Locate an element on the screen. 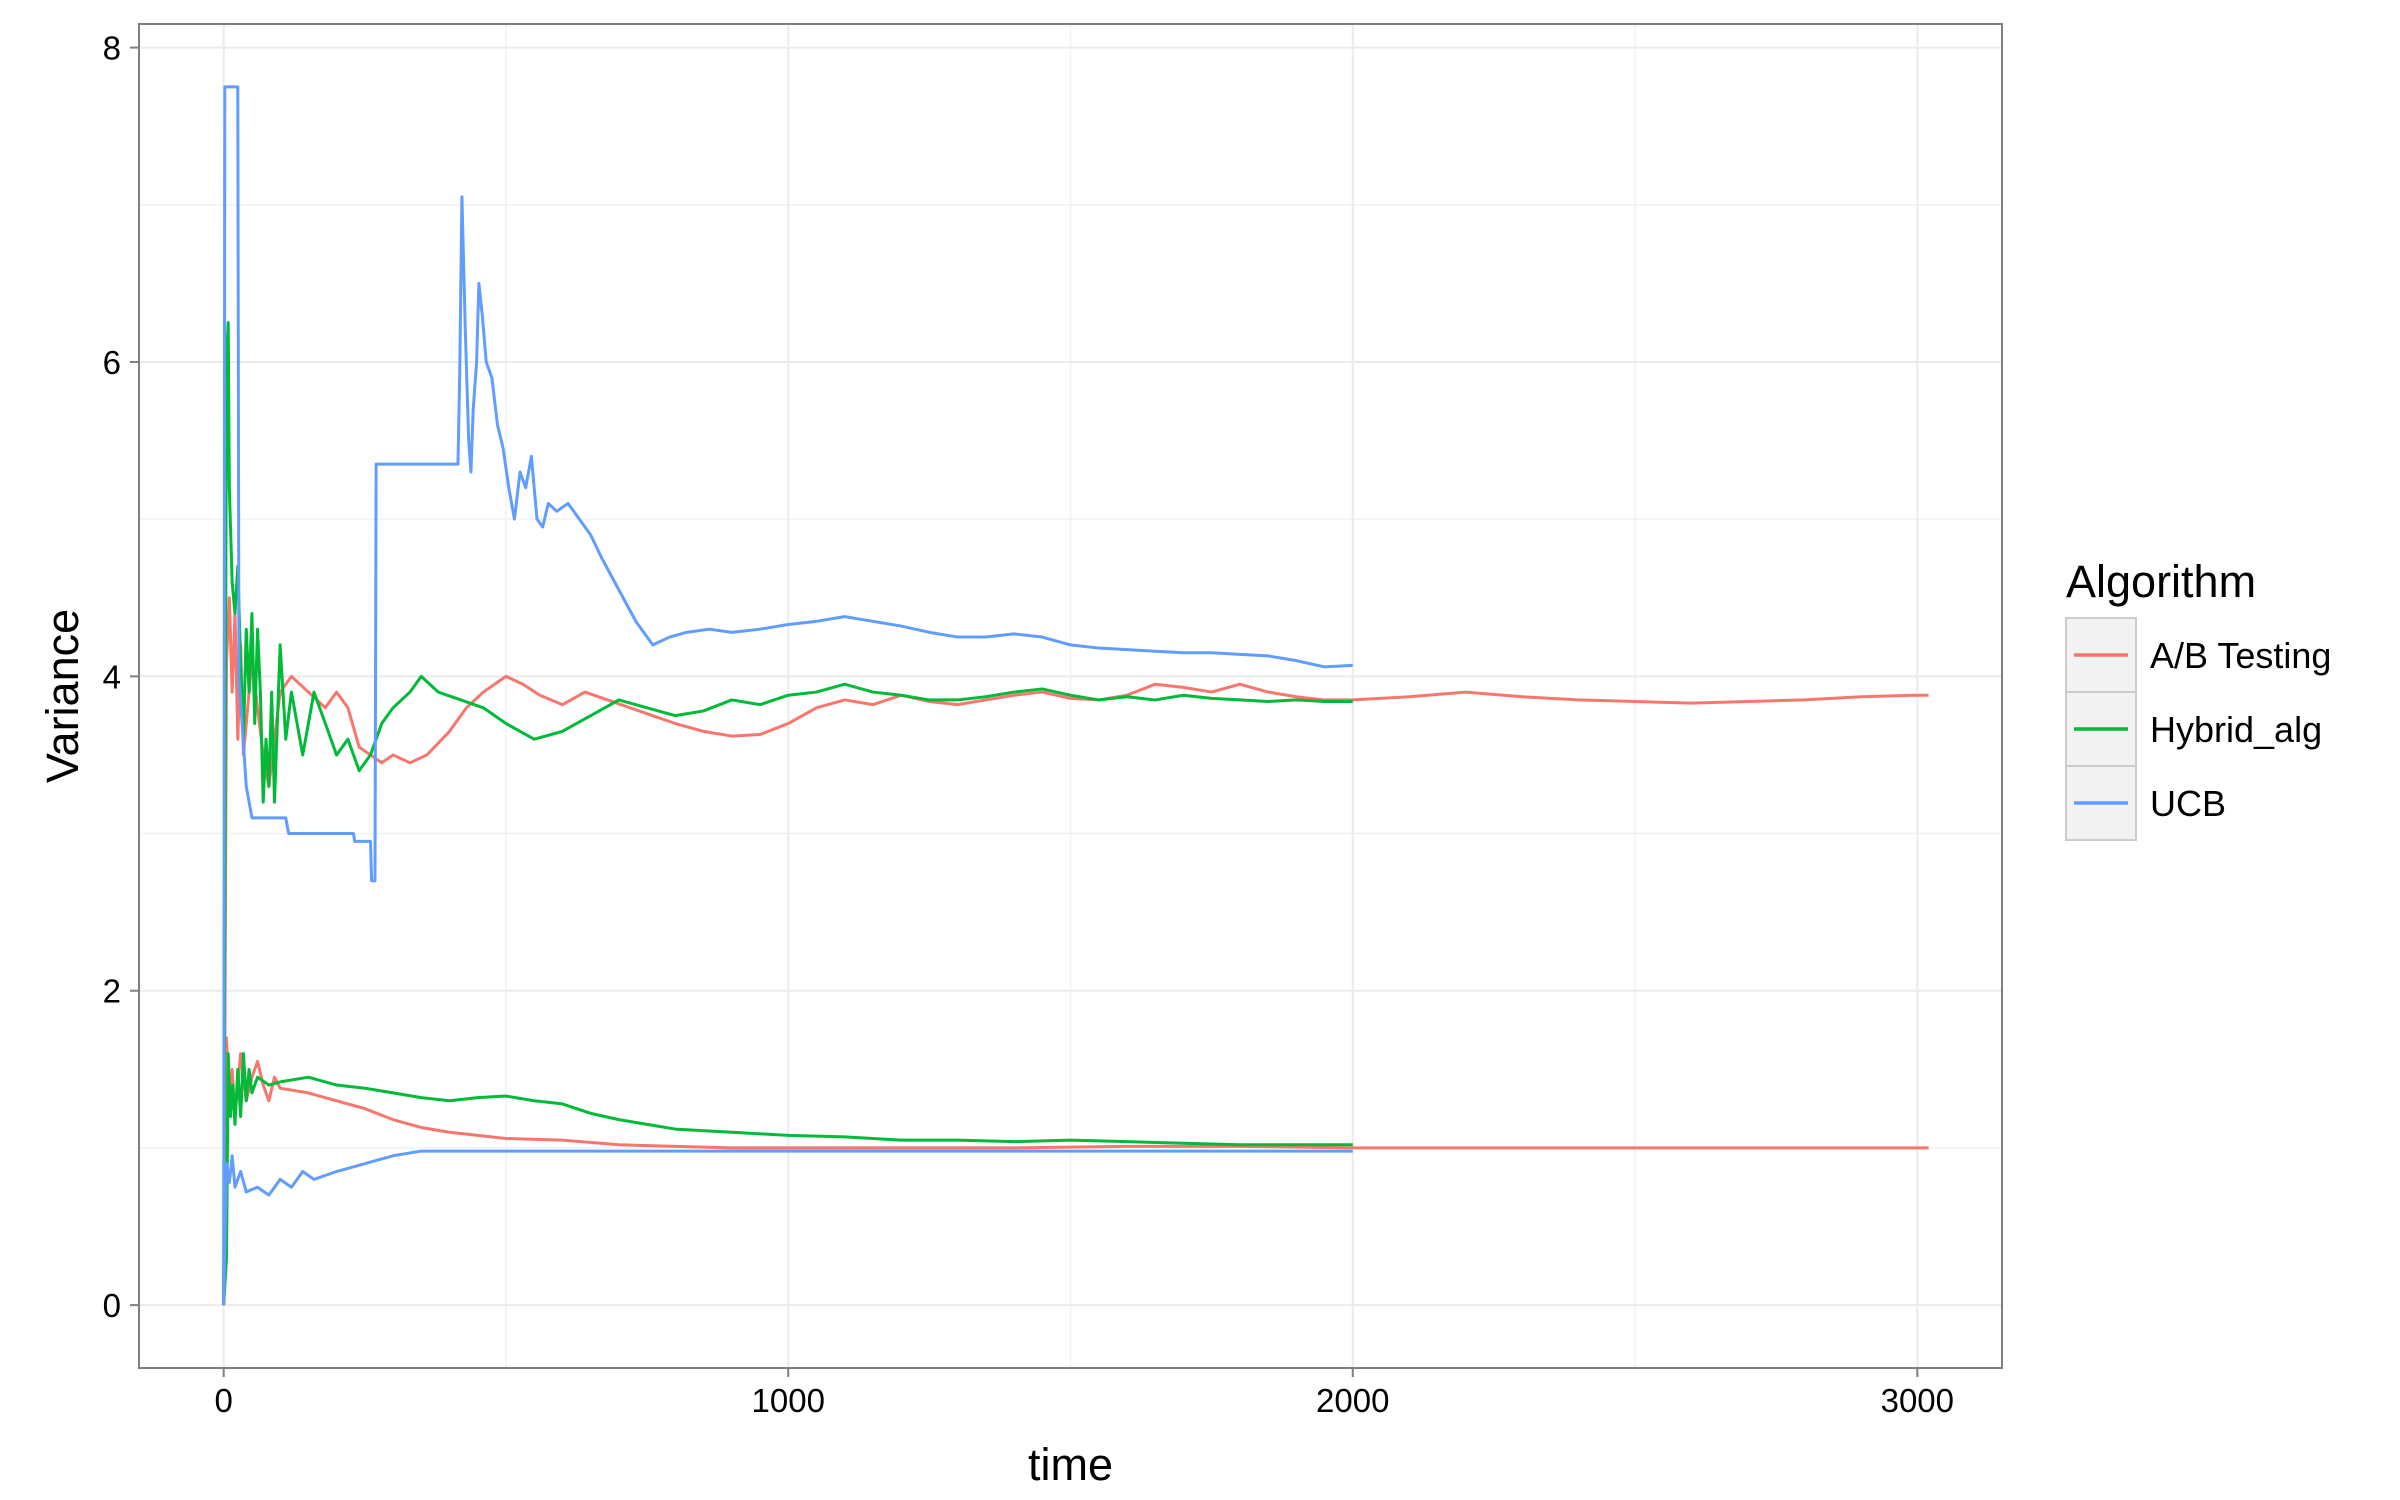 Image resolution: width=2400 pixels, height=1500 pixels. y-tick-label: 0 is located at coordinates (112, 1305).